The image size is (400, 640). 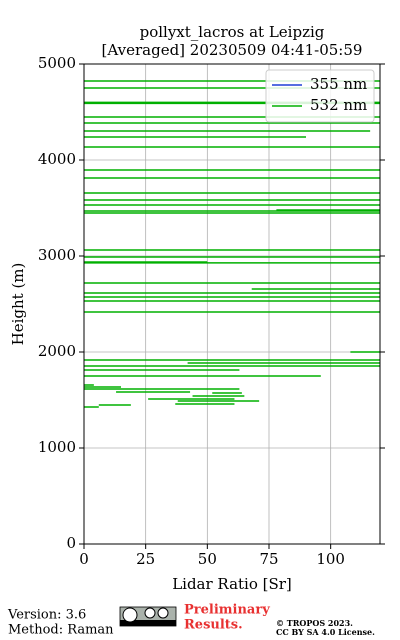 What do you see at coordinates (57, 159) in the screenshot?
I see `y-tick-label: 4000` at bounding box center [57, 159].